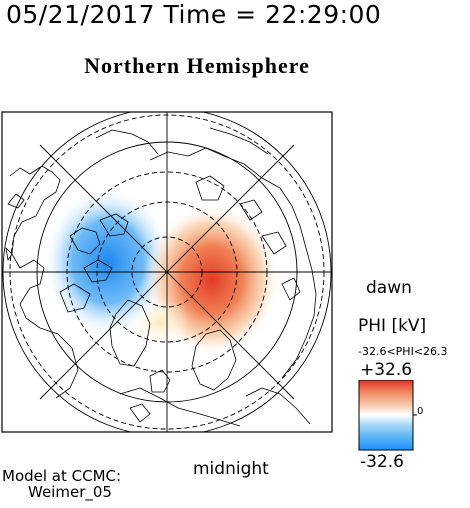 This screenshot has width=470, height=508. Describe the element at coordinates (70, 492) in the screenshot. I see `model-credit-line2: Weimer_05` at that location.